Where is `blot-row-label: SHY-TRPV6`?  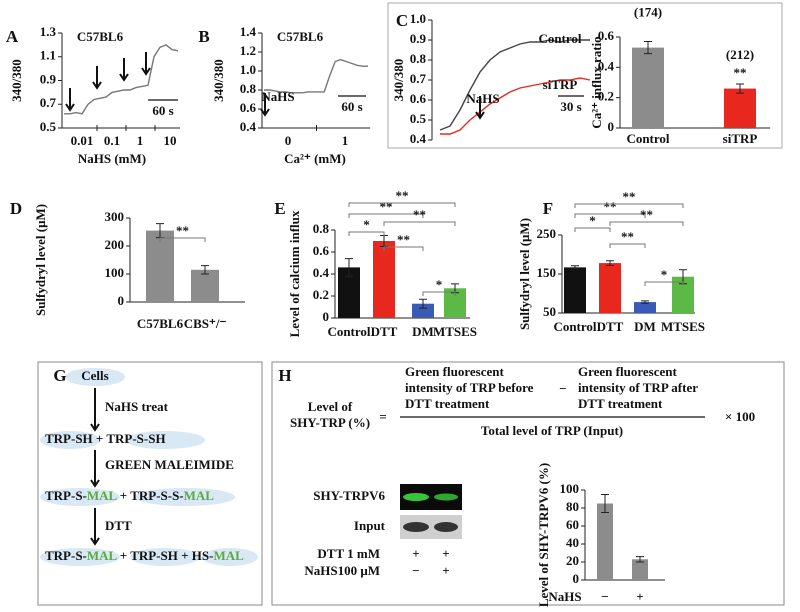
blot-row-label: SHY-TRPV6 is located at coordinates (349, 495).